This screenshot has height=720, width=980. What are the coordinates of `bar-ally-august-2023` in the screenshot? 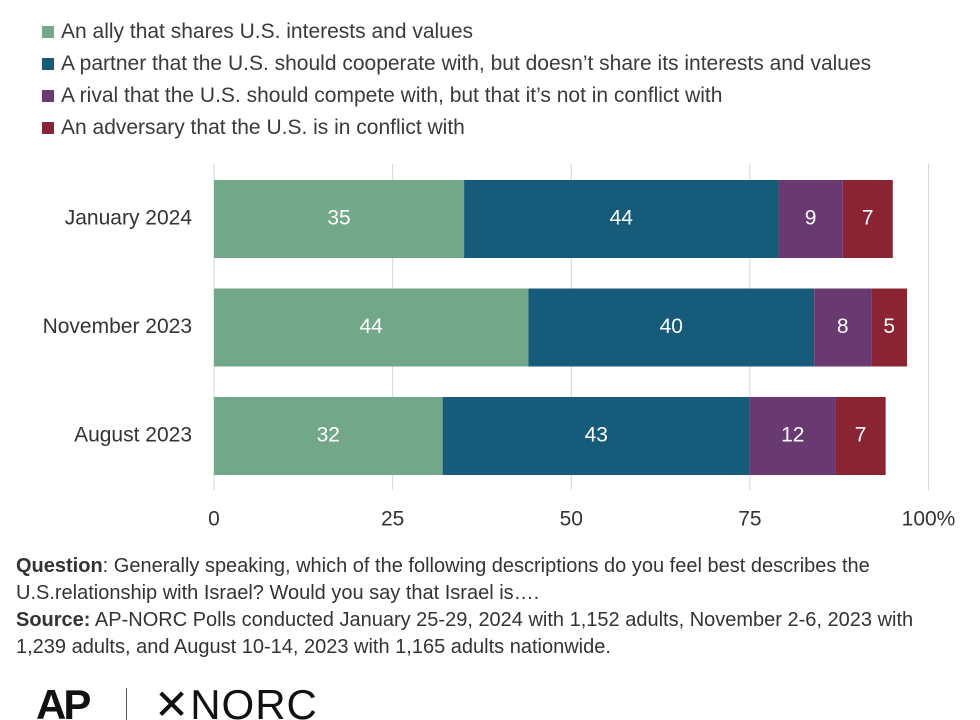 It's located at (328, 436).